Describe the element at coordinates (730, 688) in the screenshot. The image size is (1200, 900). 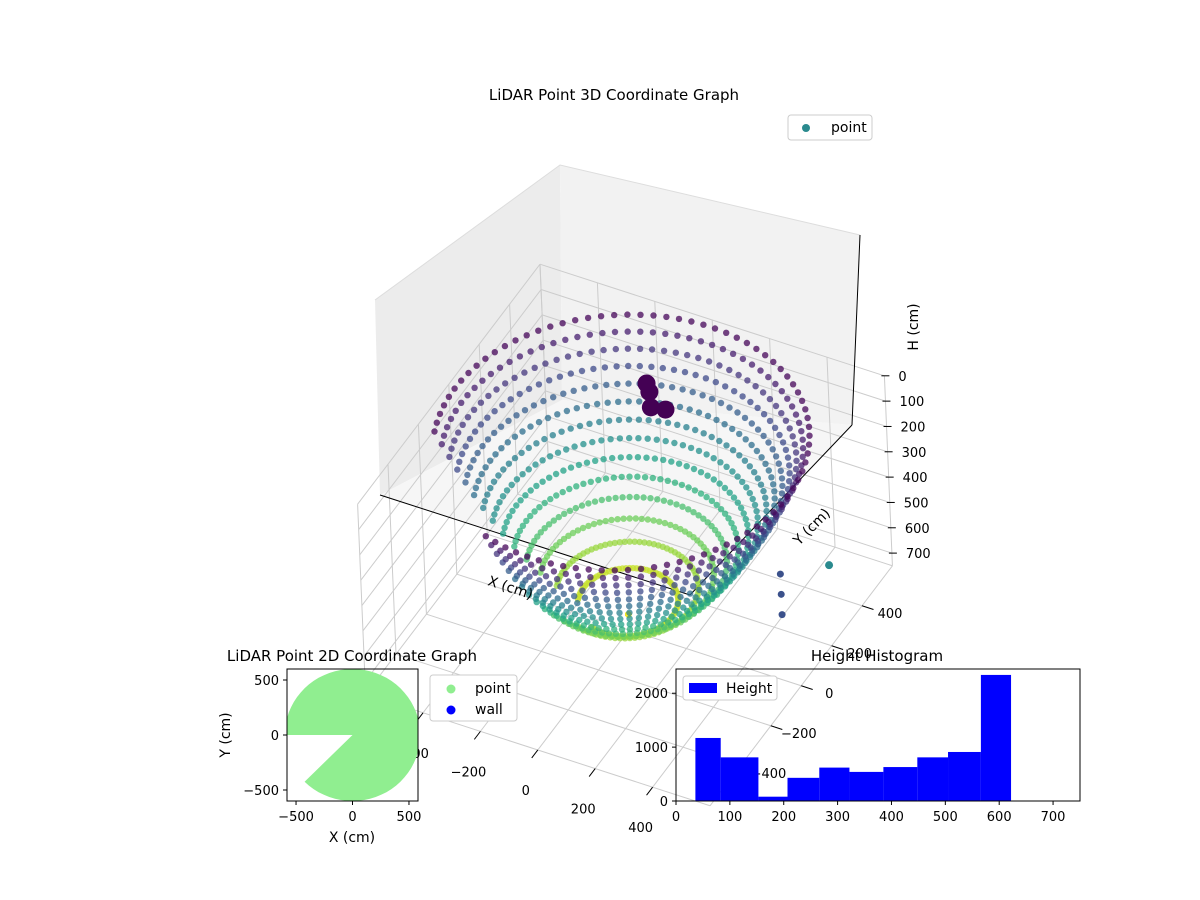
I see `legend-histogram: Height` at that location.